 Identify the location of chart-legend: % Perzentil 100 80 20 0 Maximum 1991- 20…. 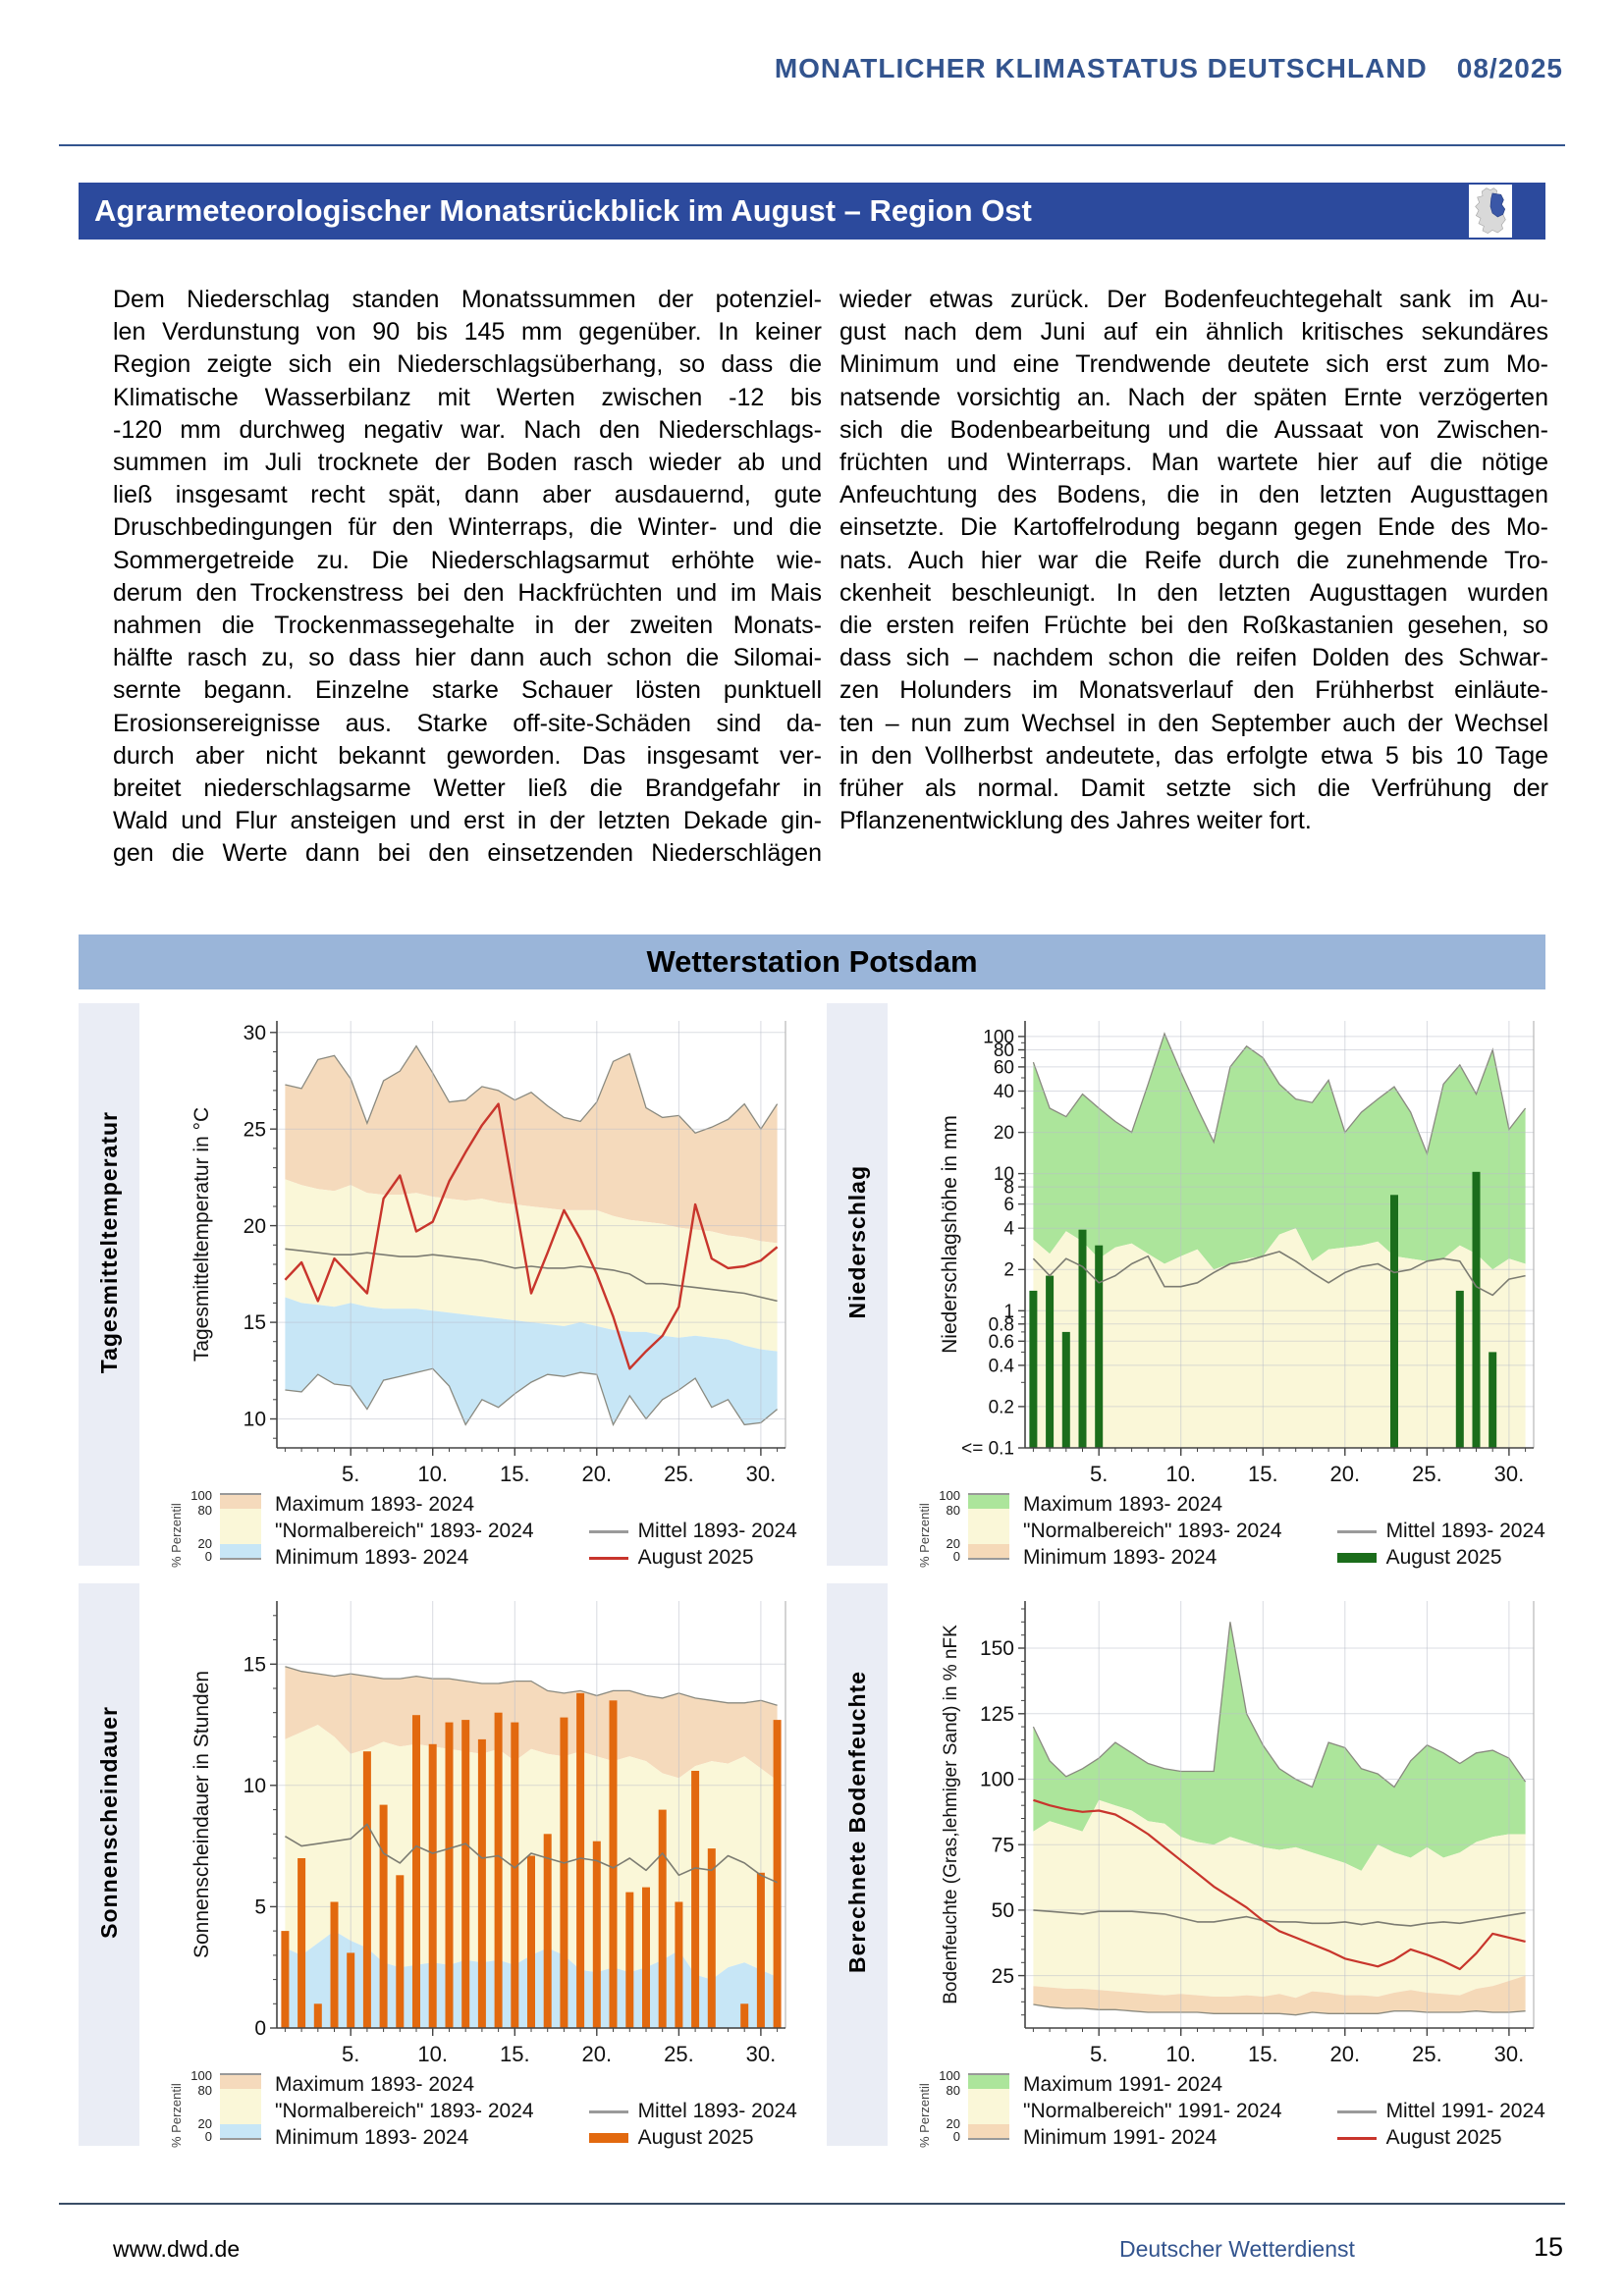
(1216, 2109).